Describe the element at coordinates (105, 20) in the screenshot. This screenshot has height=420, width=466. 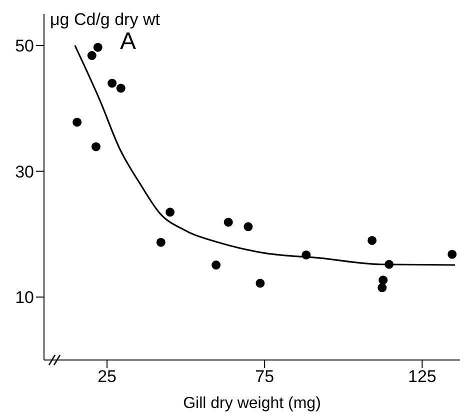
I see `y-axis-title: μg Cd/g dry wt` at that location.